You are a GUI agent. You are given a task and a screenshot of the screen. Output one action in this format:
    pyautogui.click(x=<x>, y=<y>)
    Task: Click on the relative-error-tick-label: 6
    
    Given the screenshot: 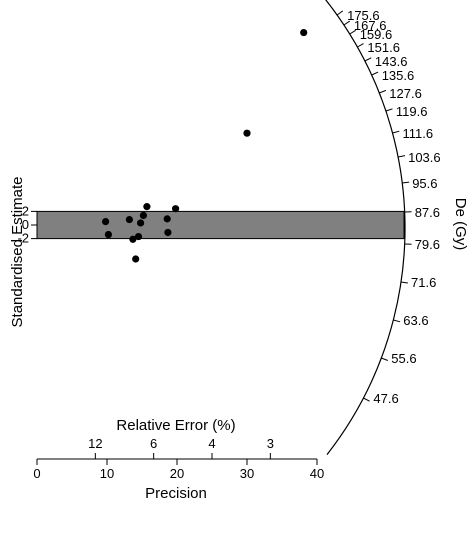 What is the action you would take?
    pyautogui.click(x=153, y=443)
    